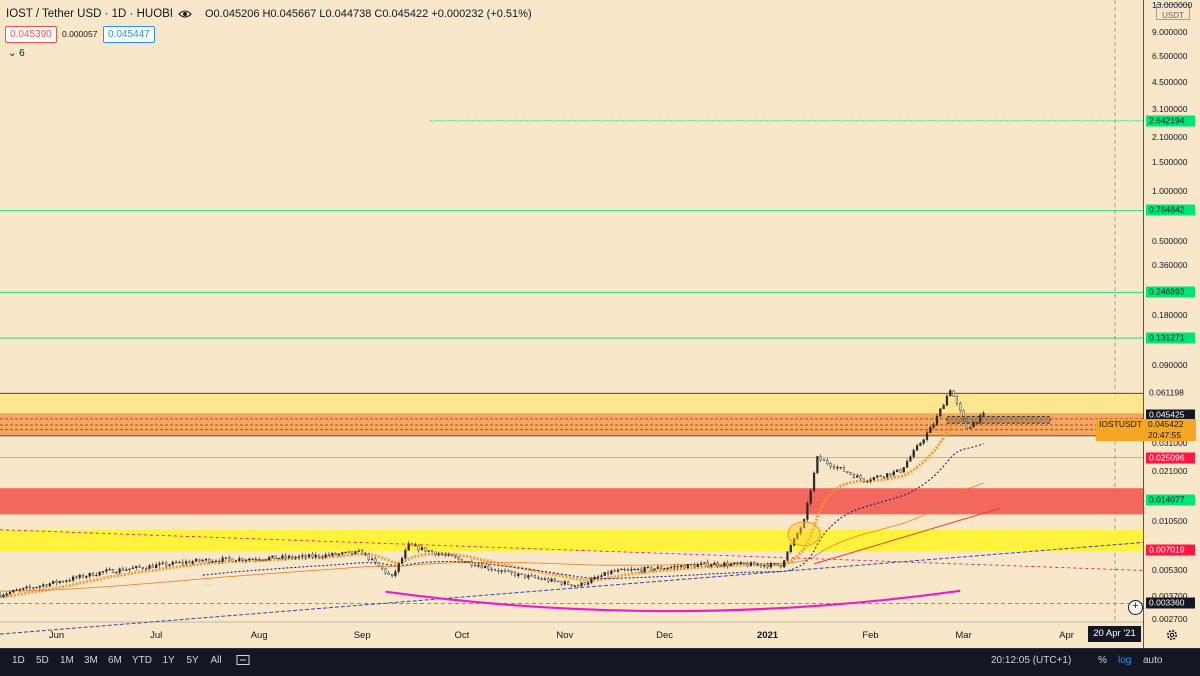 This screenshot has width=1200, height=676. Describe the element at coordinates (1170, 210) in the screenshot. I see `price-level-label: 0.764842` at that location.